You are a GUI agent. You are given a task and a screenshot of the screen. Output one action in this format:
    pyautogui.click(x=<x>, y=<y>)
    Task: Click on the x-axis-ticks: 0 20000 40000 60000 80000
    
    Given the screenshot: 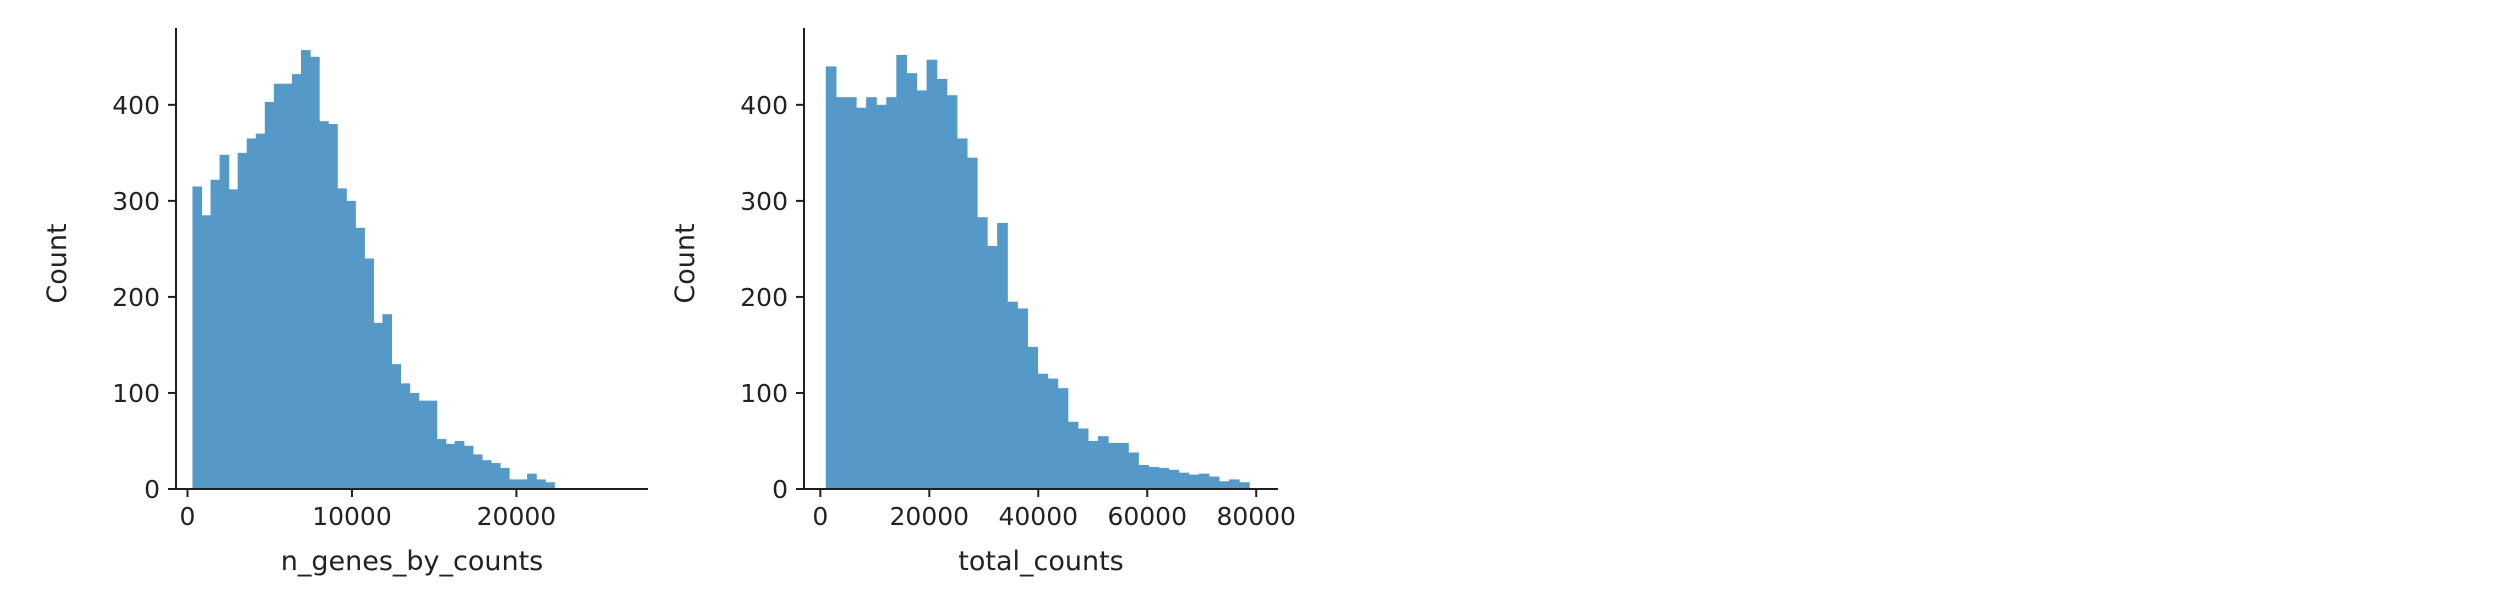 What is the action you would take?
    pyautogui.click(x=1054, y=510)
    